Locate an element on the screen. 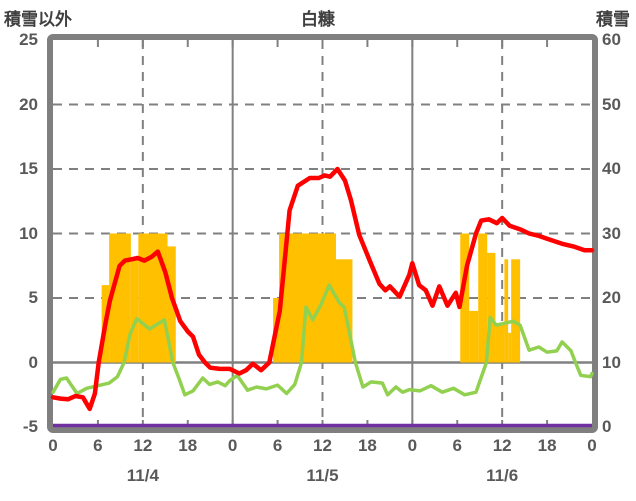 The image size is (636, 501). right-axis-title: 積雪 is located at coordinates (613, 19).